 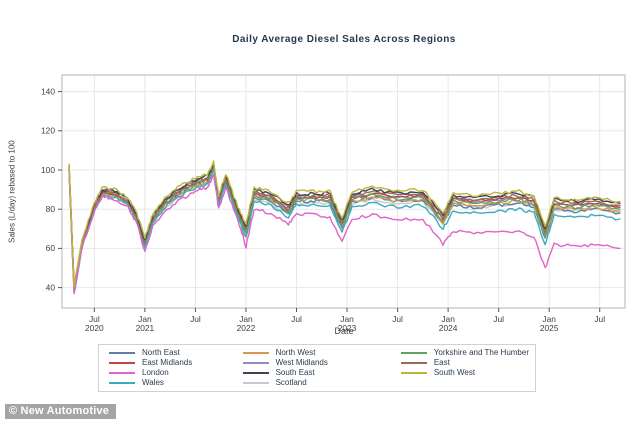 I want to click on y-tick-label: 80, so click(x=51, y=209).